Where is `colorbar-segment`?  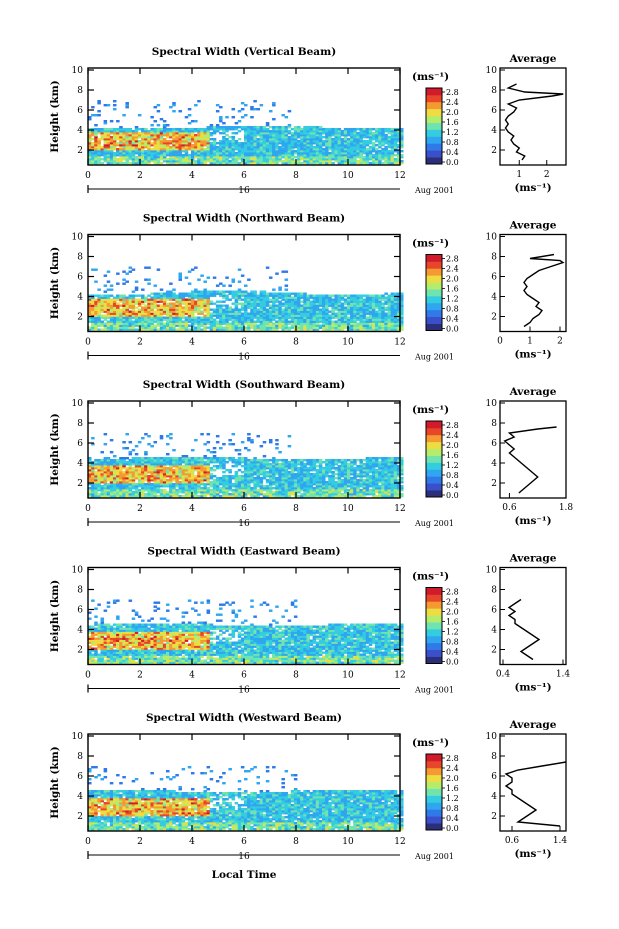
colorbar-segment is located at coordinates (434, 279).